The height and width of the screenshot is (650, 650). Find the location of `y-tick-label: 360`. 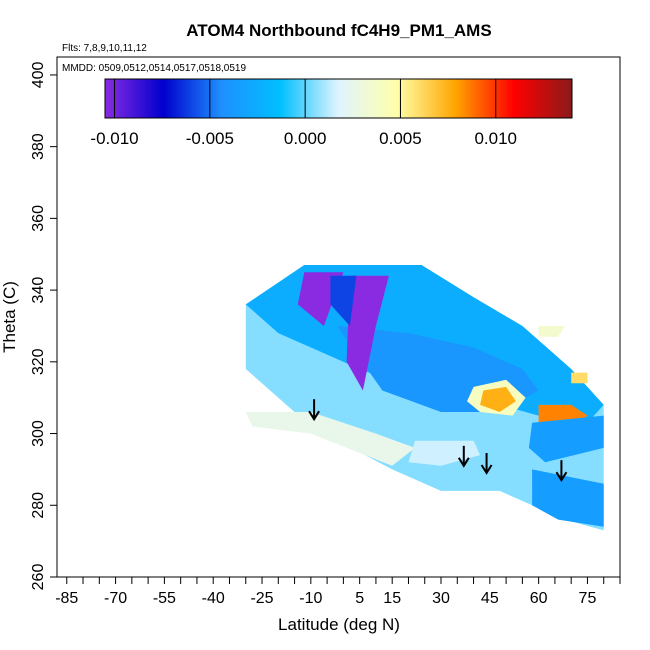

y-tick-label: 360 is located at coordinates (38, 218).